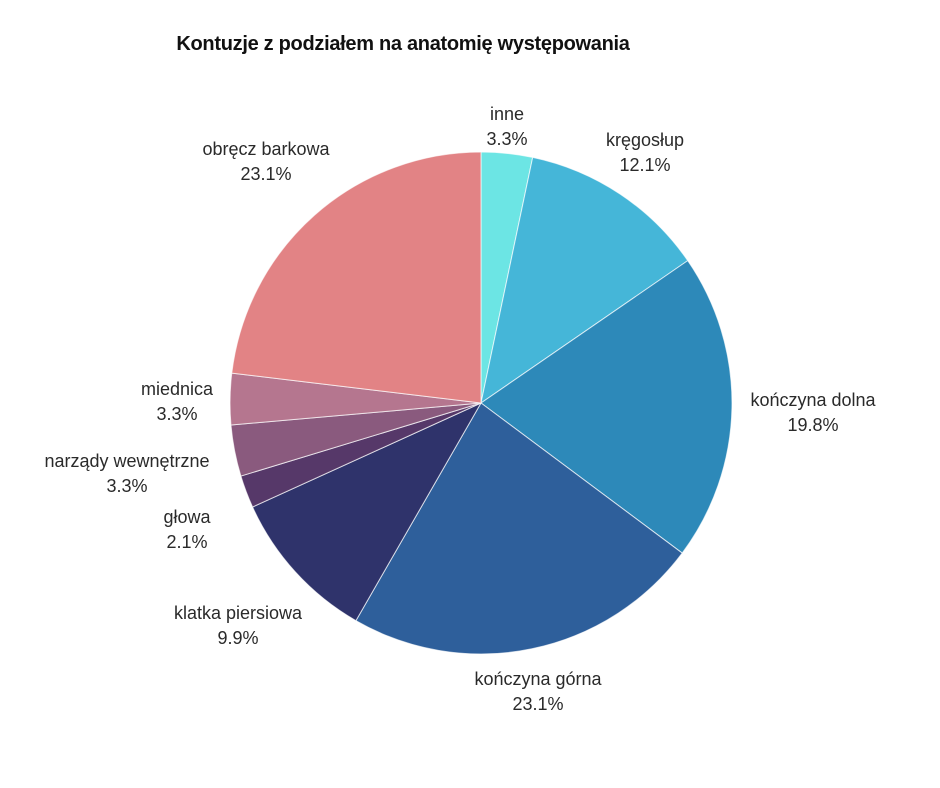  I want to click on pie-slice-kręgosłup, so click(584, 280).